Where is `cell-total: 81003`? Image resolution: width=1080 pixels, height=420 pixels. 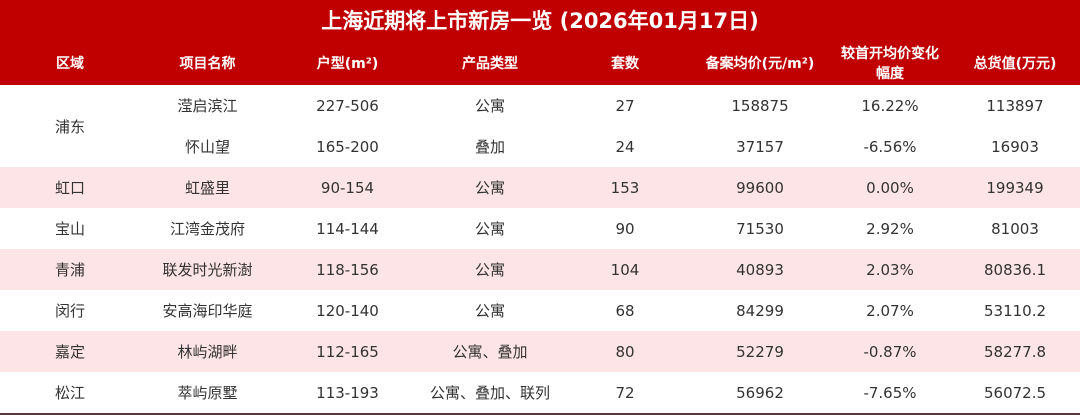 cell-total: 81003 is located at coordinates (1015, 228).